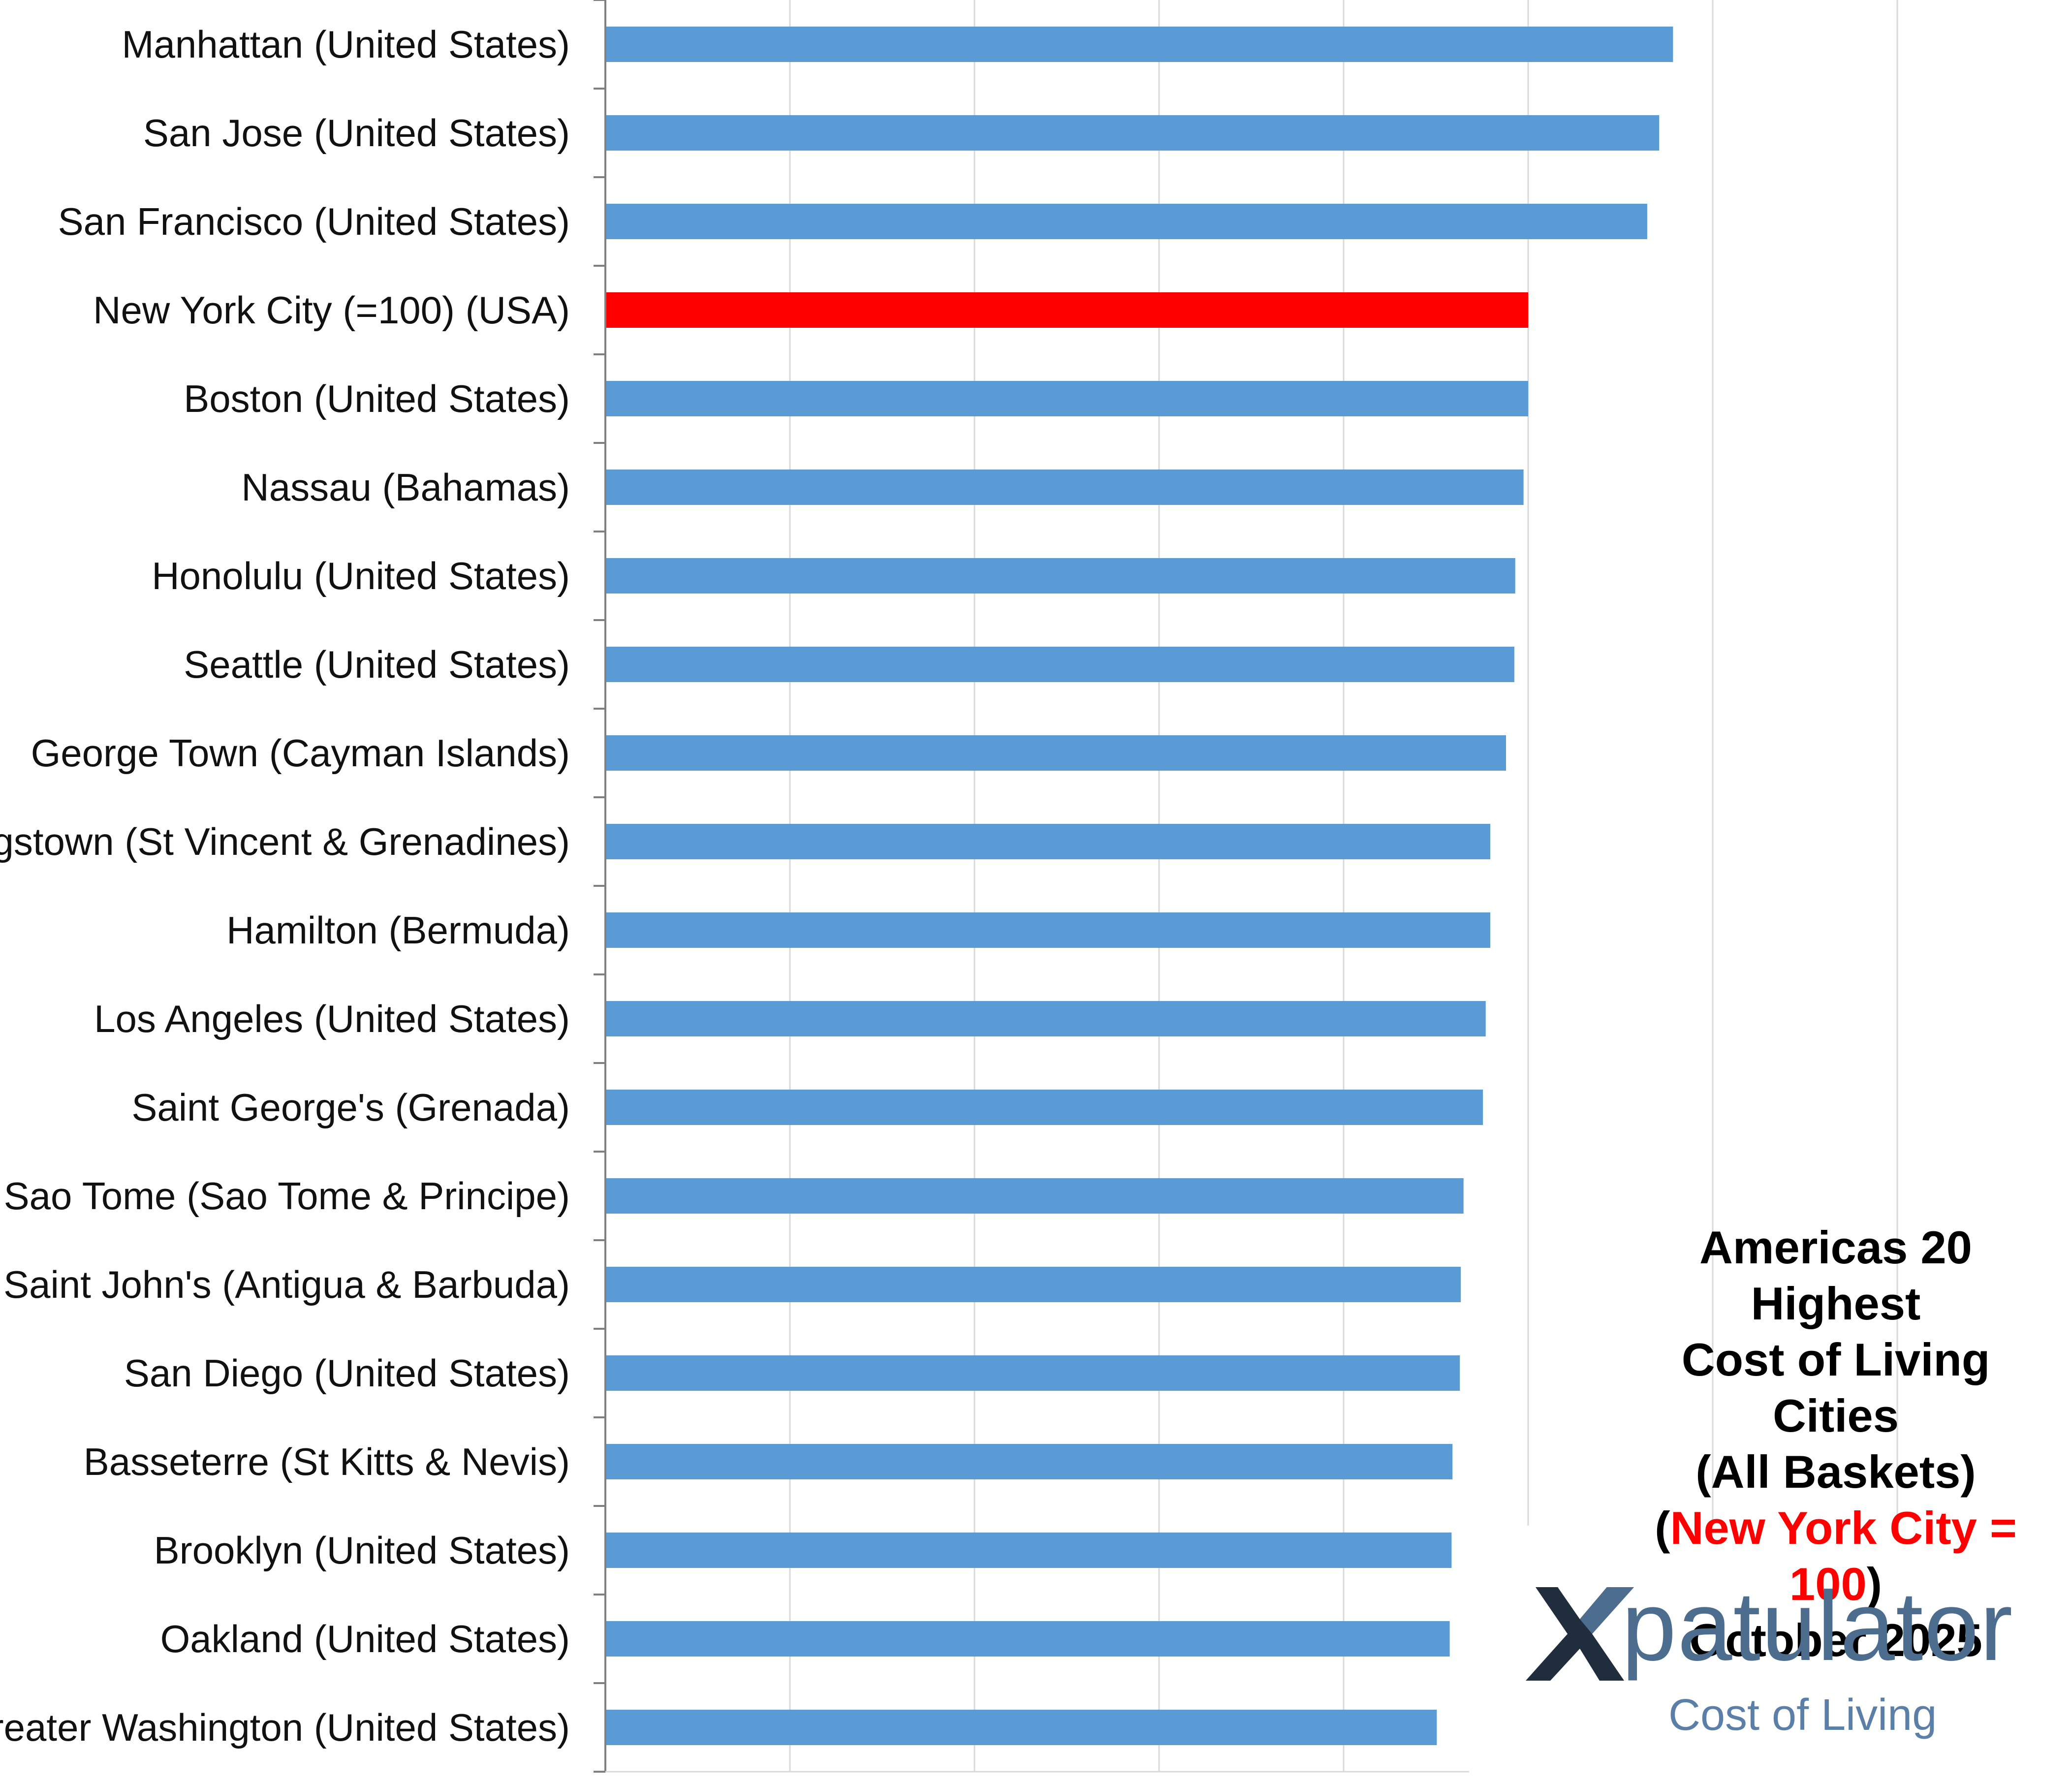 This screenshot has height=1784, width=2072. What do you see at coordinates (1835, 1472) in the screenshot?
I see `title-line-3: (All Baskets)` at bounding box center [1835, 1472].